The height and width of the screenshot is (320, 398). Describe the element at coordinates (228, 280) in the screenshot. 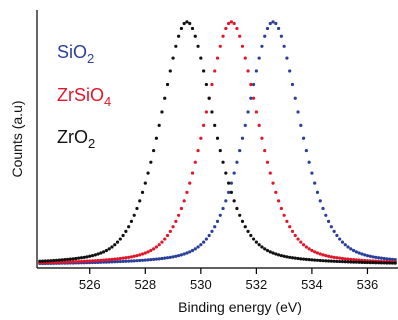

I see `x-ticks: 526 528 530 532 534 536` at that location.